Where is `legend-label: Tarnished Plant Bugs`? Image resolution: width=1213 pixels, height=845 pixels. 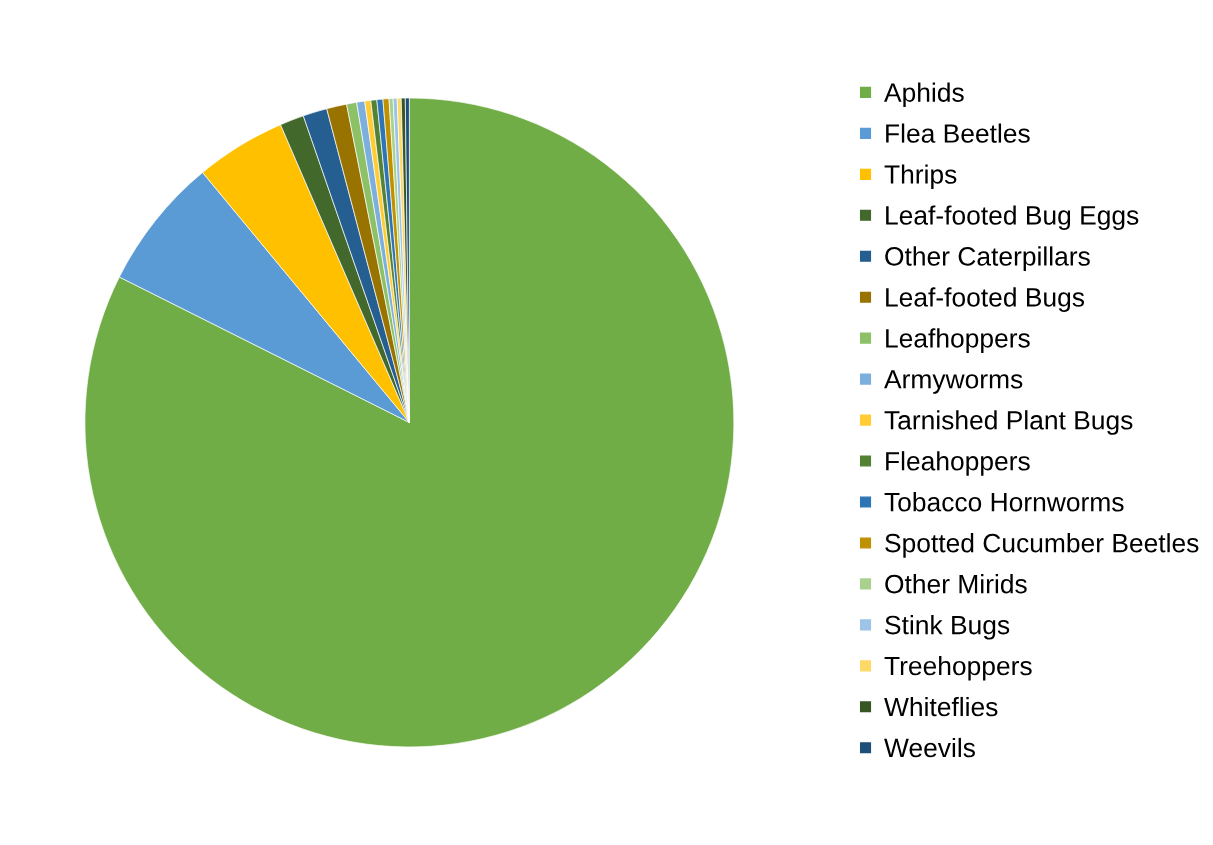 legend-label: Tarnished Plant Bugs is located at coordinates (1008, 422).